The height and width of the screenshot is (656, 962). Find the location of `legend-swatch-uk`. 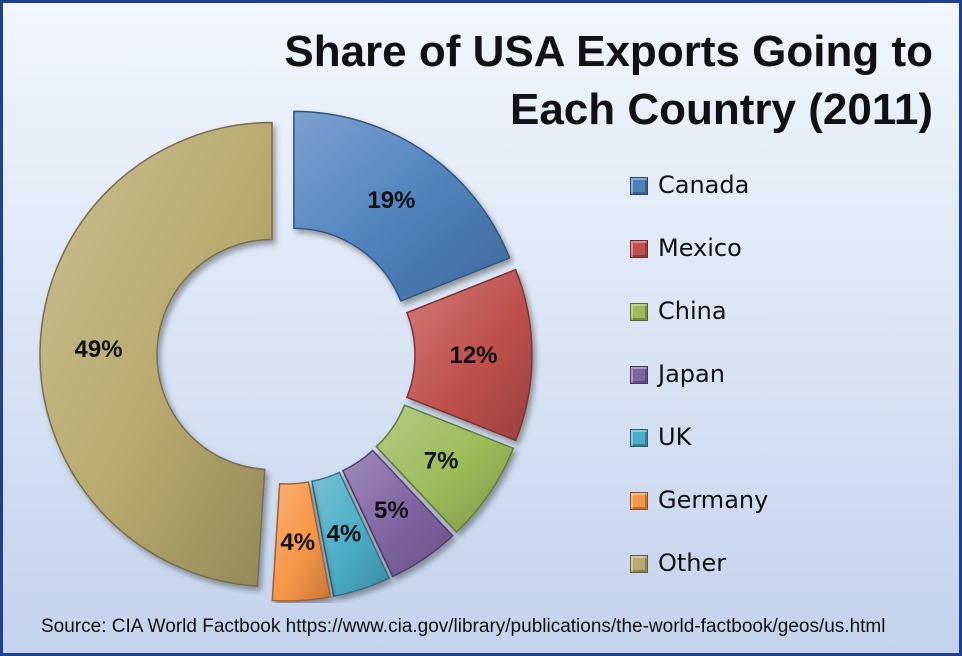

legend-swatch-uk is located at coordinates (639, 438).